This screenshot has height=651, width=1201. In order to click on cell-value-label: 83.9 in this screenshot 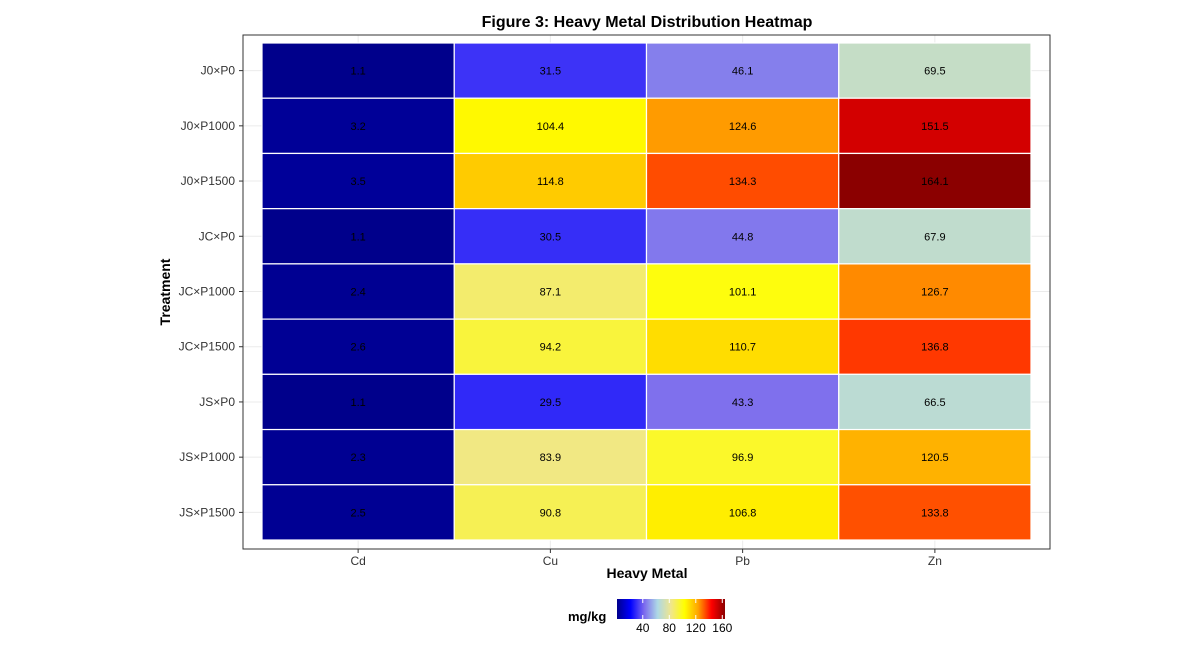, I will do `click(550, 458)`.